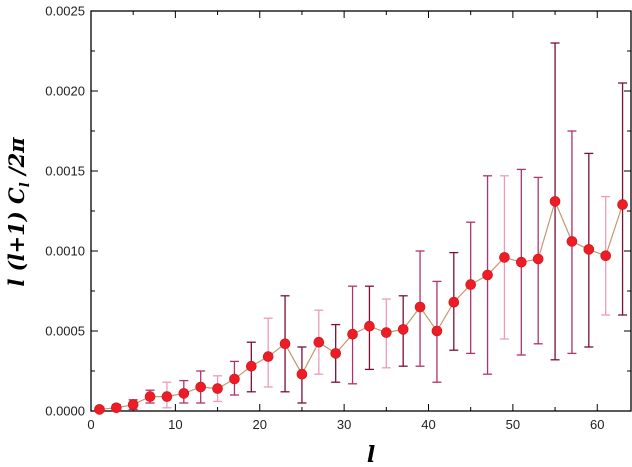  Describe the element at coordinates (344, 424) in the screenshot. I see `x-tick-label: 30` at that location.